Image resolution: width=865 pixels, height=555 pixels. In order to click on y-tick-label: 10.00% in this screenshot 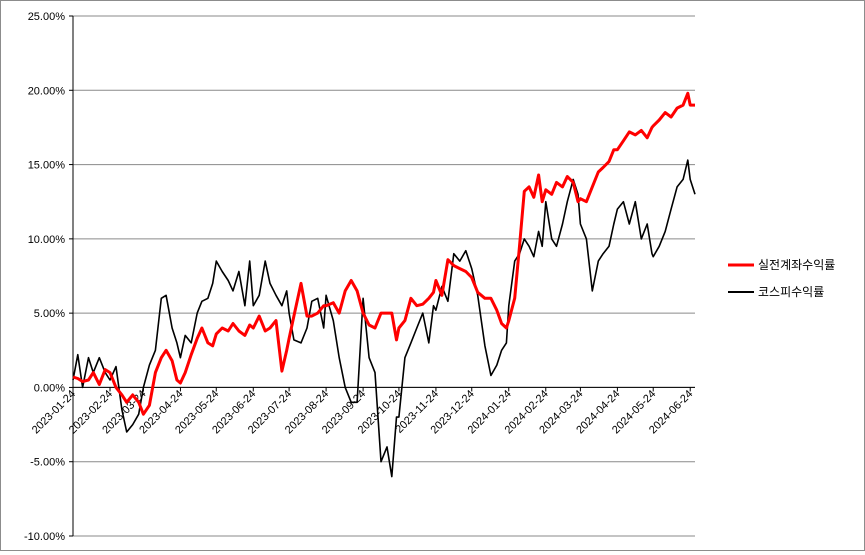, I will do `click(47, 240)`.